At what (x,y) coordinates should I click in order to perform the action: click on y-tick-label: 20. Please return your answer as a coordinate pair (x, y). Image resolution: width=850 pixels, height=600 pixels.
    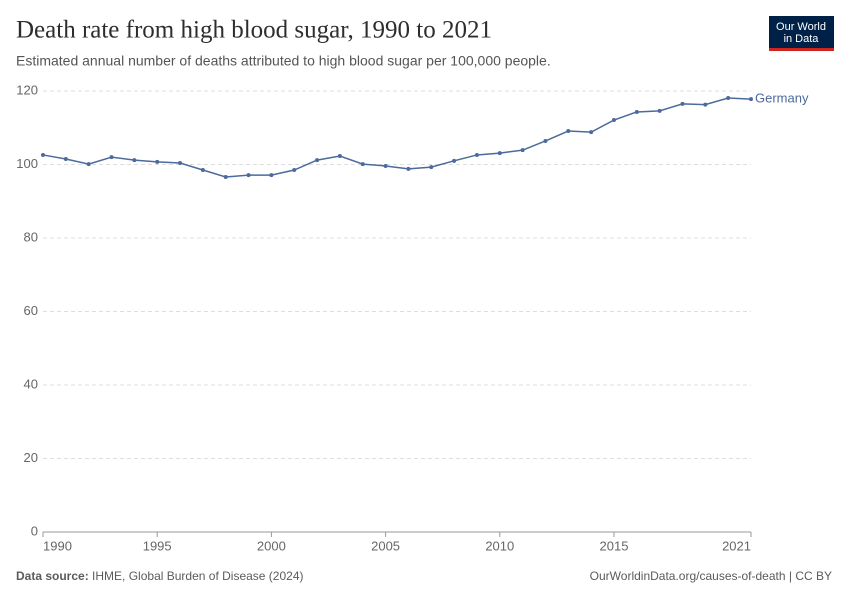
    Looking at the image, I should click on (31, 457).